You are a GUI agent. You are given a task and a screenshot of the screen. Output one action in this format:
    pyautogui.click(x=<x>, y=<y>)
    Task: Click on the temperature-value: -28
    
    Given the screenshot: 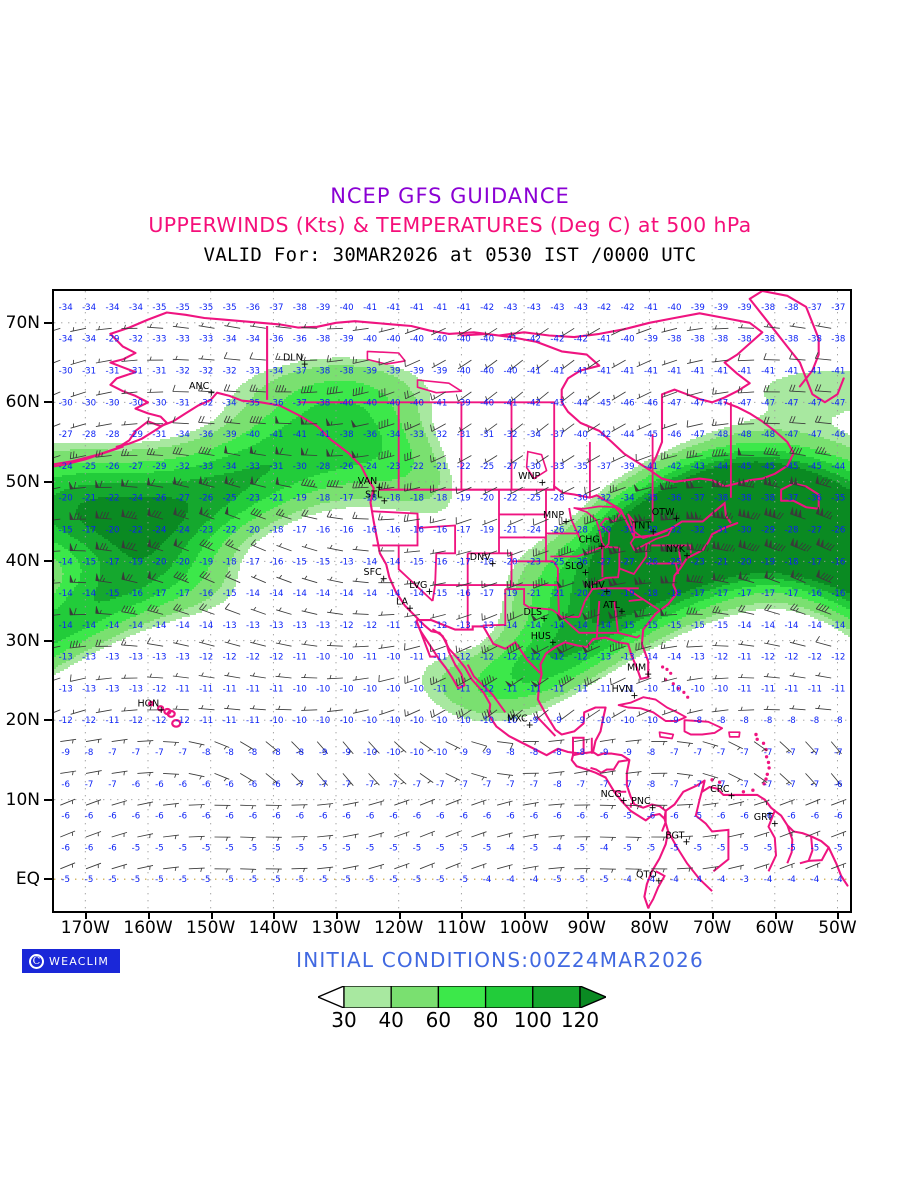 What is the action you would take?
    pyautogui.click(x=112, y=435)
    